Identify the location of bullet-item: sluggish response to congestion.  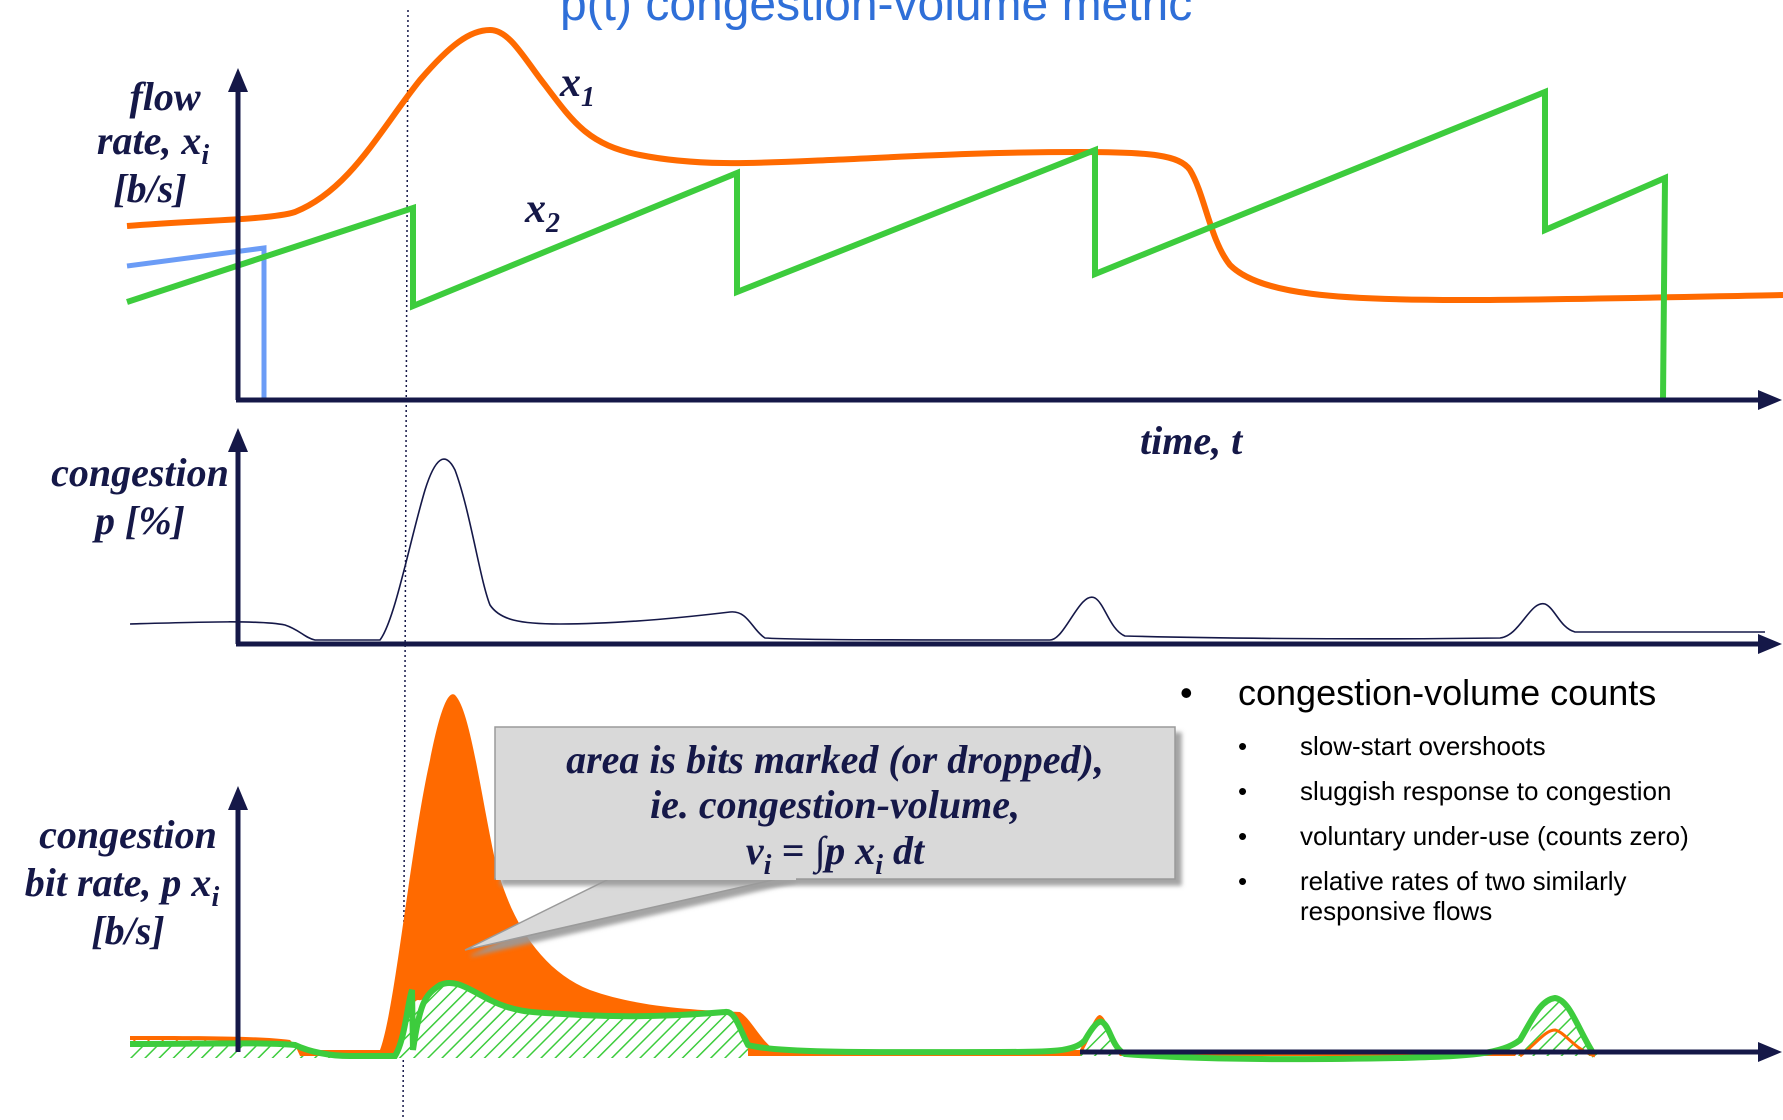
(1485, 791).